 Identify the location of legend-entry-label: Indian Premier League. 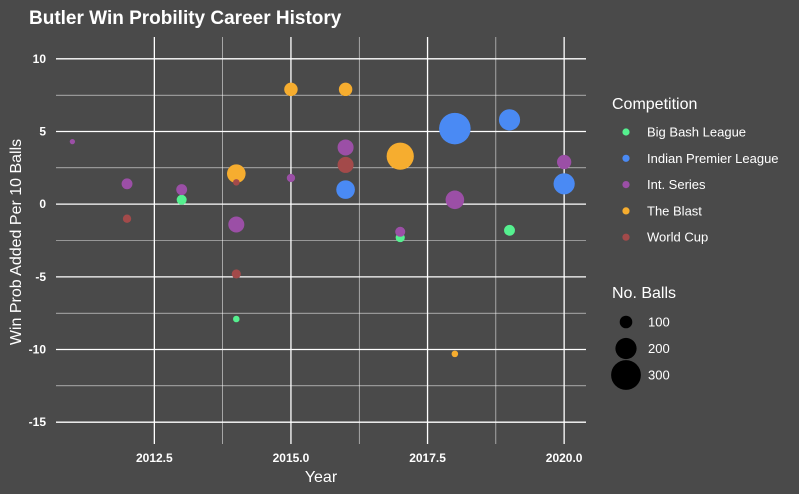
(713, 158).